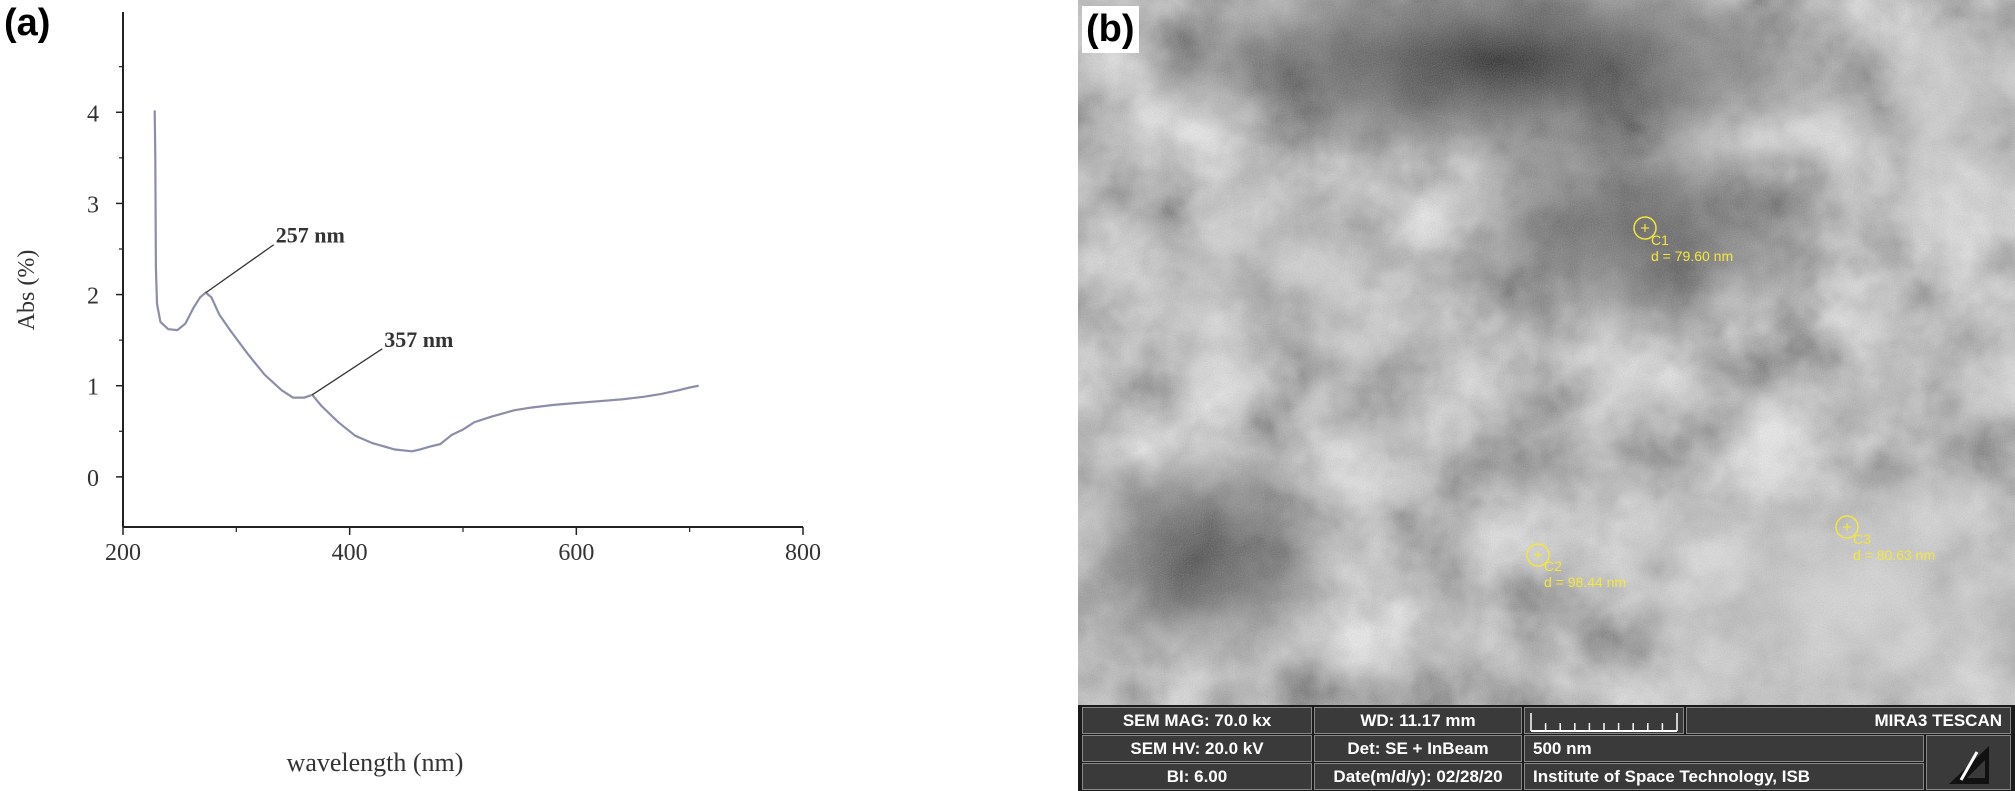 This screenshot has width=2015, height=791. Describe the element at coordinates (1418, 748) in the screenshot. I see `detector: Det: SE + InBeam` at that location.